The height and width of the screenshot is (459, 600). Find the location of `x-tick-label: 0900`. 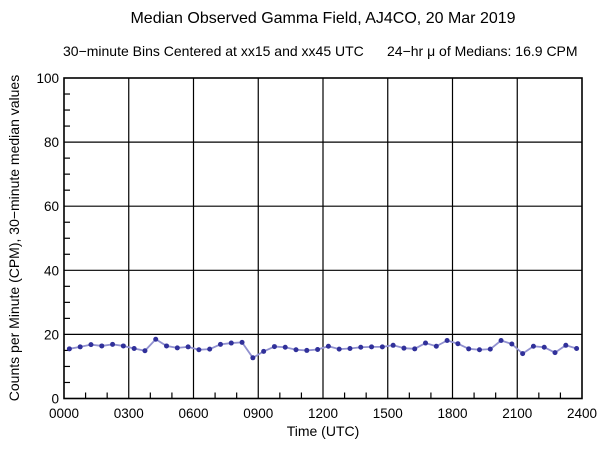

x-tick-label: 0900 is located at coordinates (258, 413).